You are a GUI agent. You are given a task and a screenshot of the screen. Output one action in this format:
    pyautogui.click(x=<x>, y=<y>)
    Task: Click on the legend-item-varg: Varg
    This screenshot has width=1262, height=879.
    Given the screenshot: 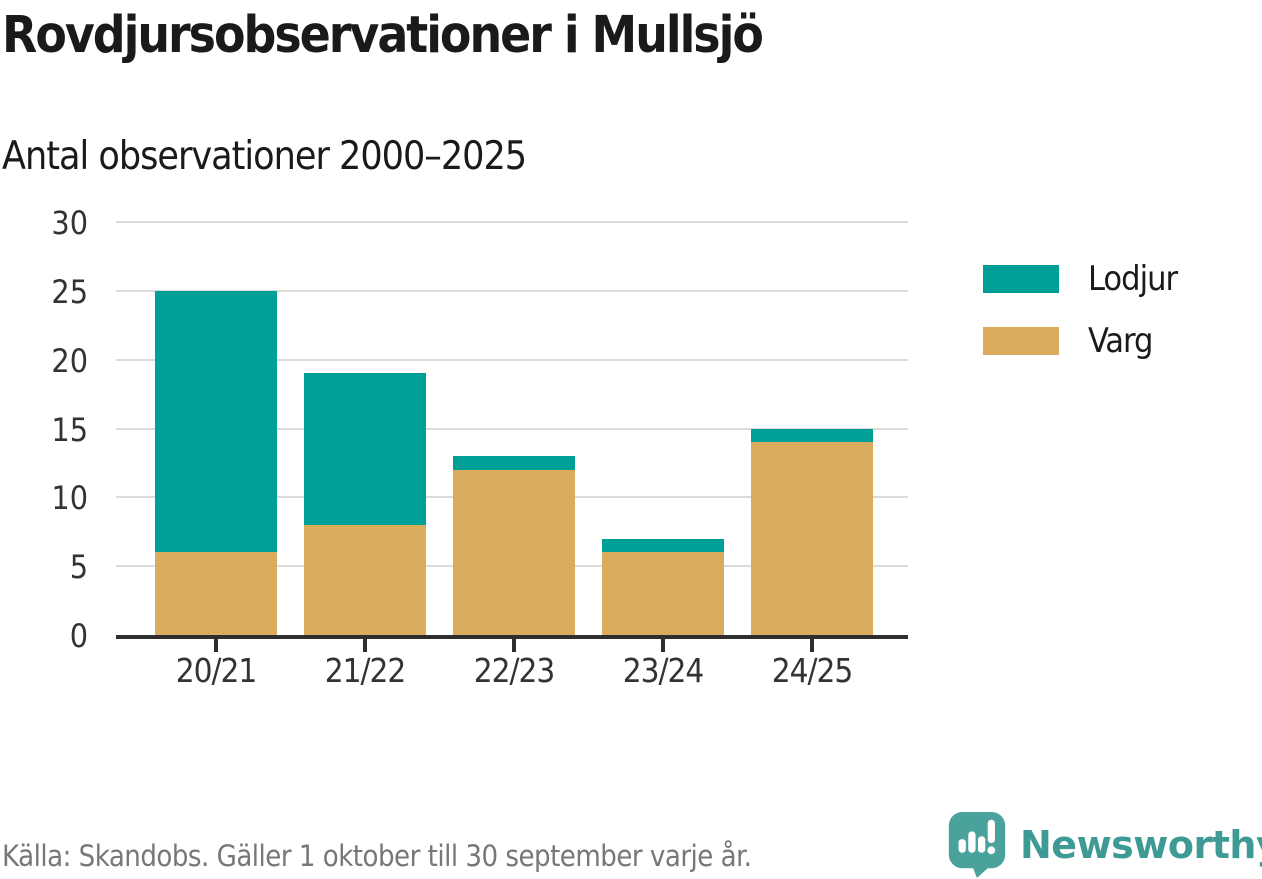 What is the action you would take?
    pyautogui.click(x=1080, y=341)
    